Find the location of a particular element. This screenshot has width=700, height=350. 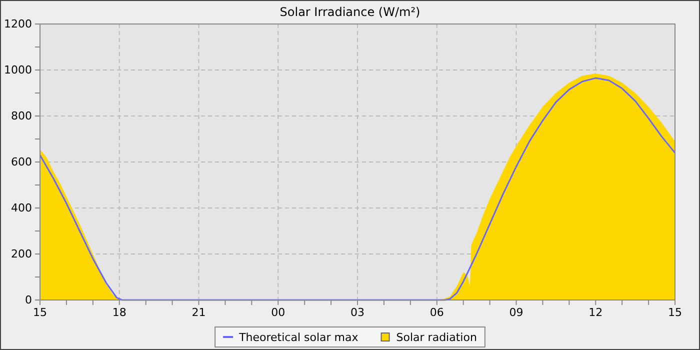

chart-title: Solar Irradiance (W/m²) is located at coordinates (350, 12).